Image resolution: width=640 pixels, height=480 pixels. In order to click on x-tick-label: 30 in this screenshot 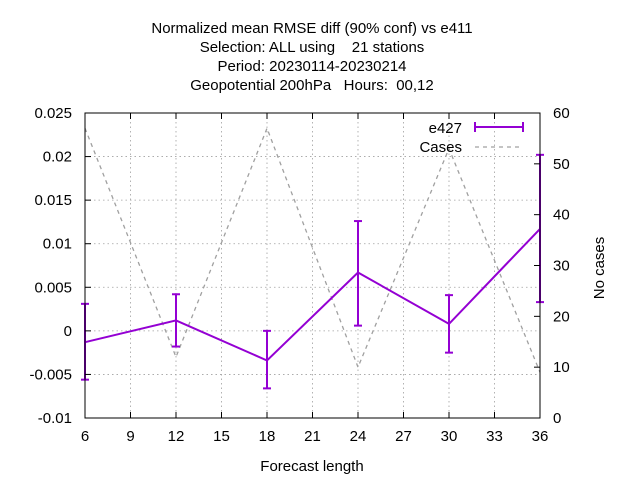, I will do `click(449, 436)`.